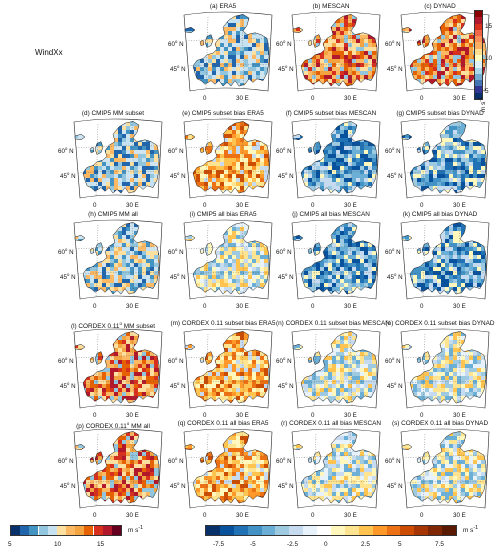 The height and width of the screenshot is (553, 500). I want to click on colorbar-absolute-bottom, so click(66, 530).